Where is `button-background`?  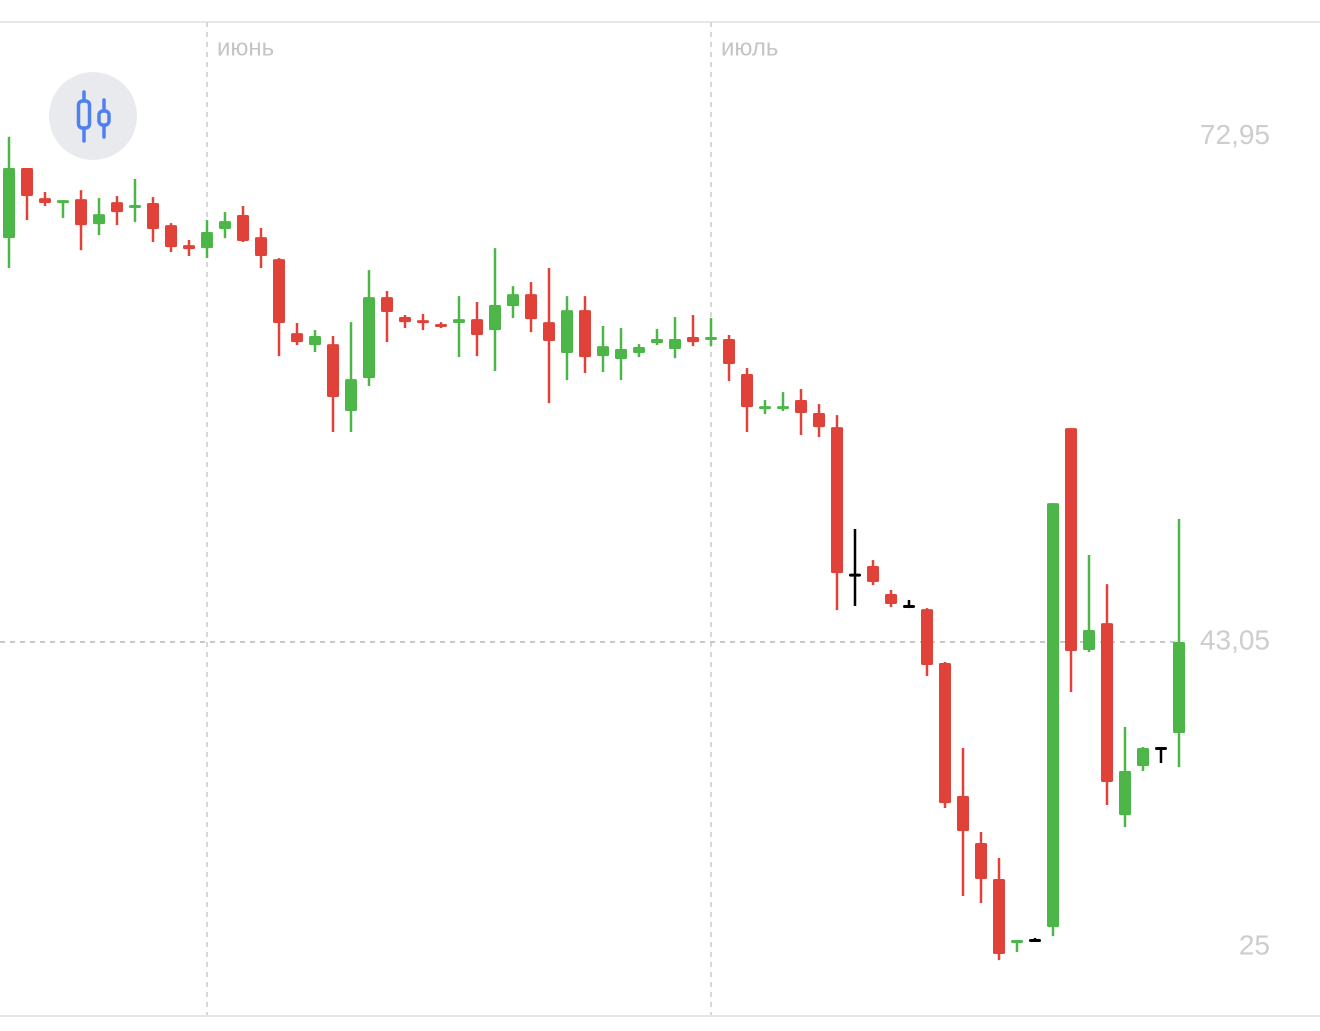
button-background is located at coordinates (93, 116).